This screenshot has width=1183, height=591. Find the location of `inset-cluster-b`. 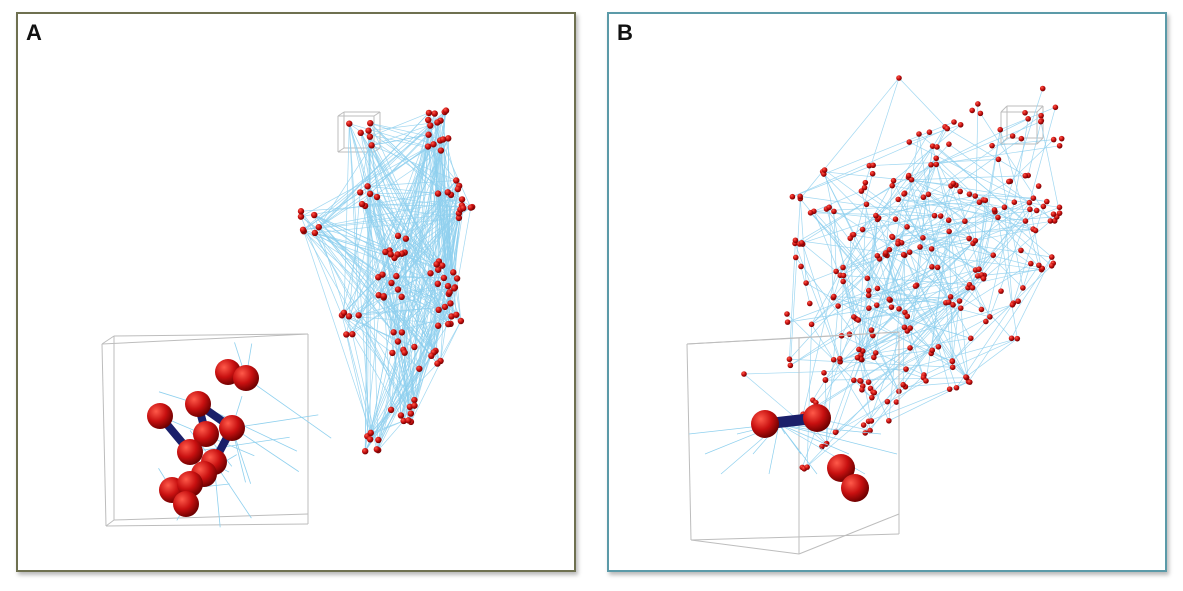

inset-cluster-b is located at coordinates (793, 453).